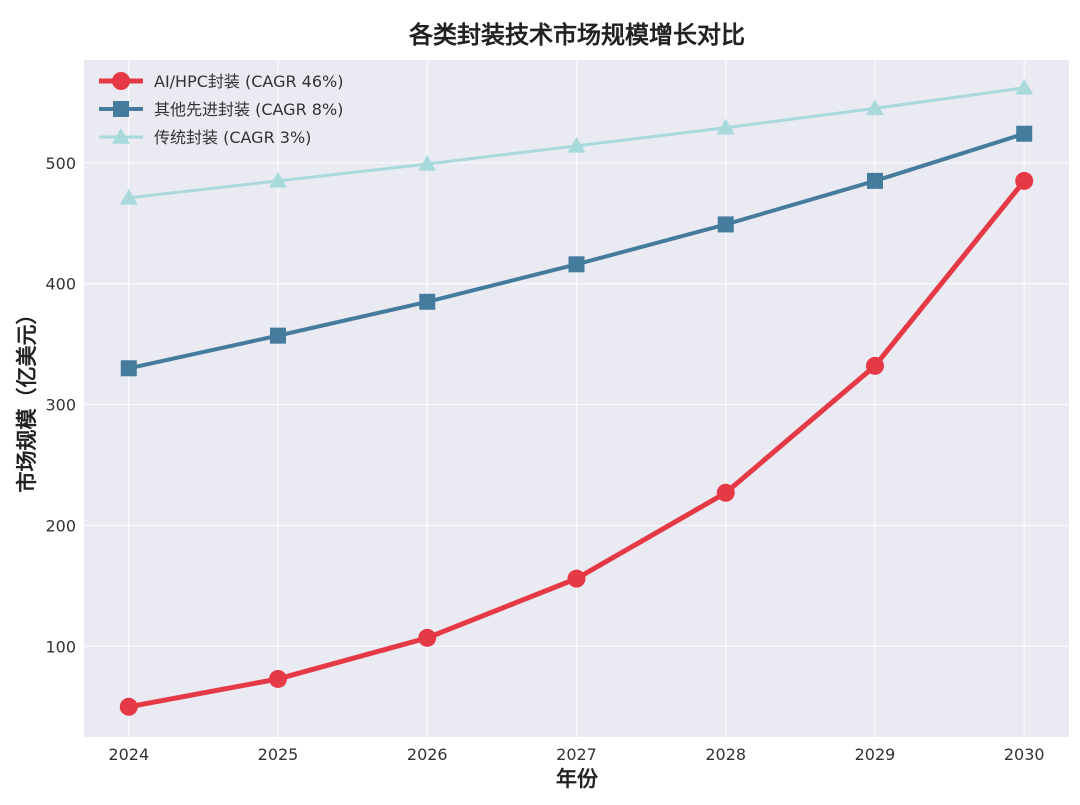  Describe the element at coordinates (232, 137) in the screenshot. I see `legend-label: 传统封装 (CAGR 3%)` at that location.